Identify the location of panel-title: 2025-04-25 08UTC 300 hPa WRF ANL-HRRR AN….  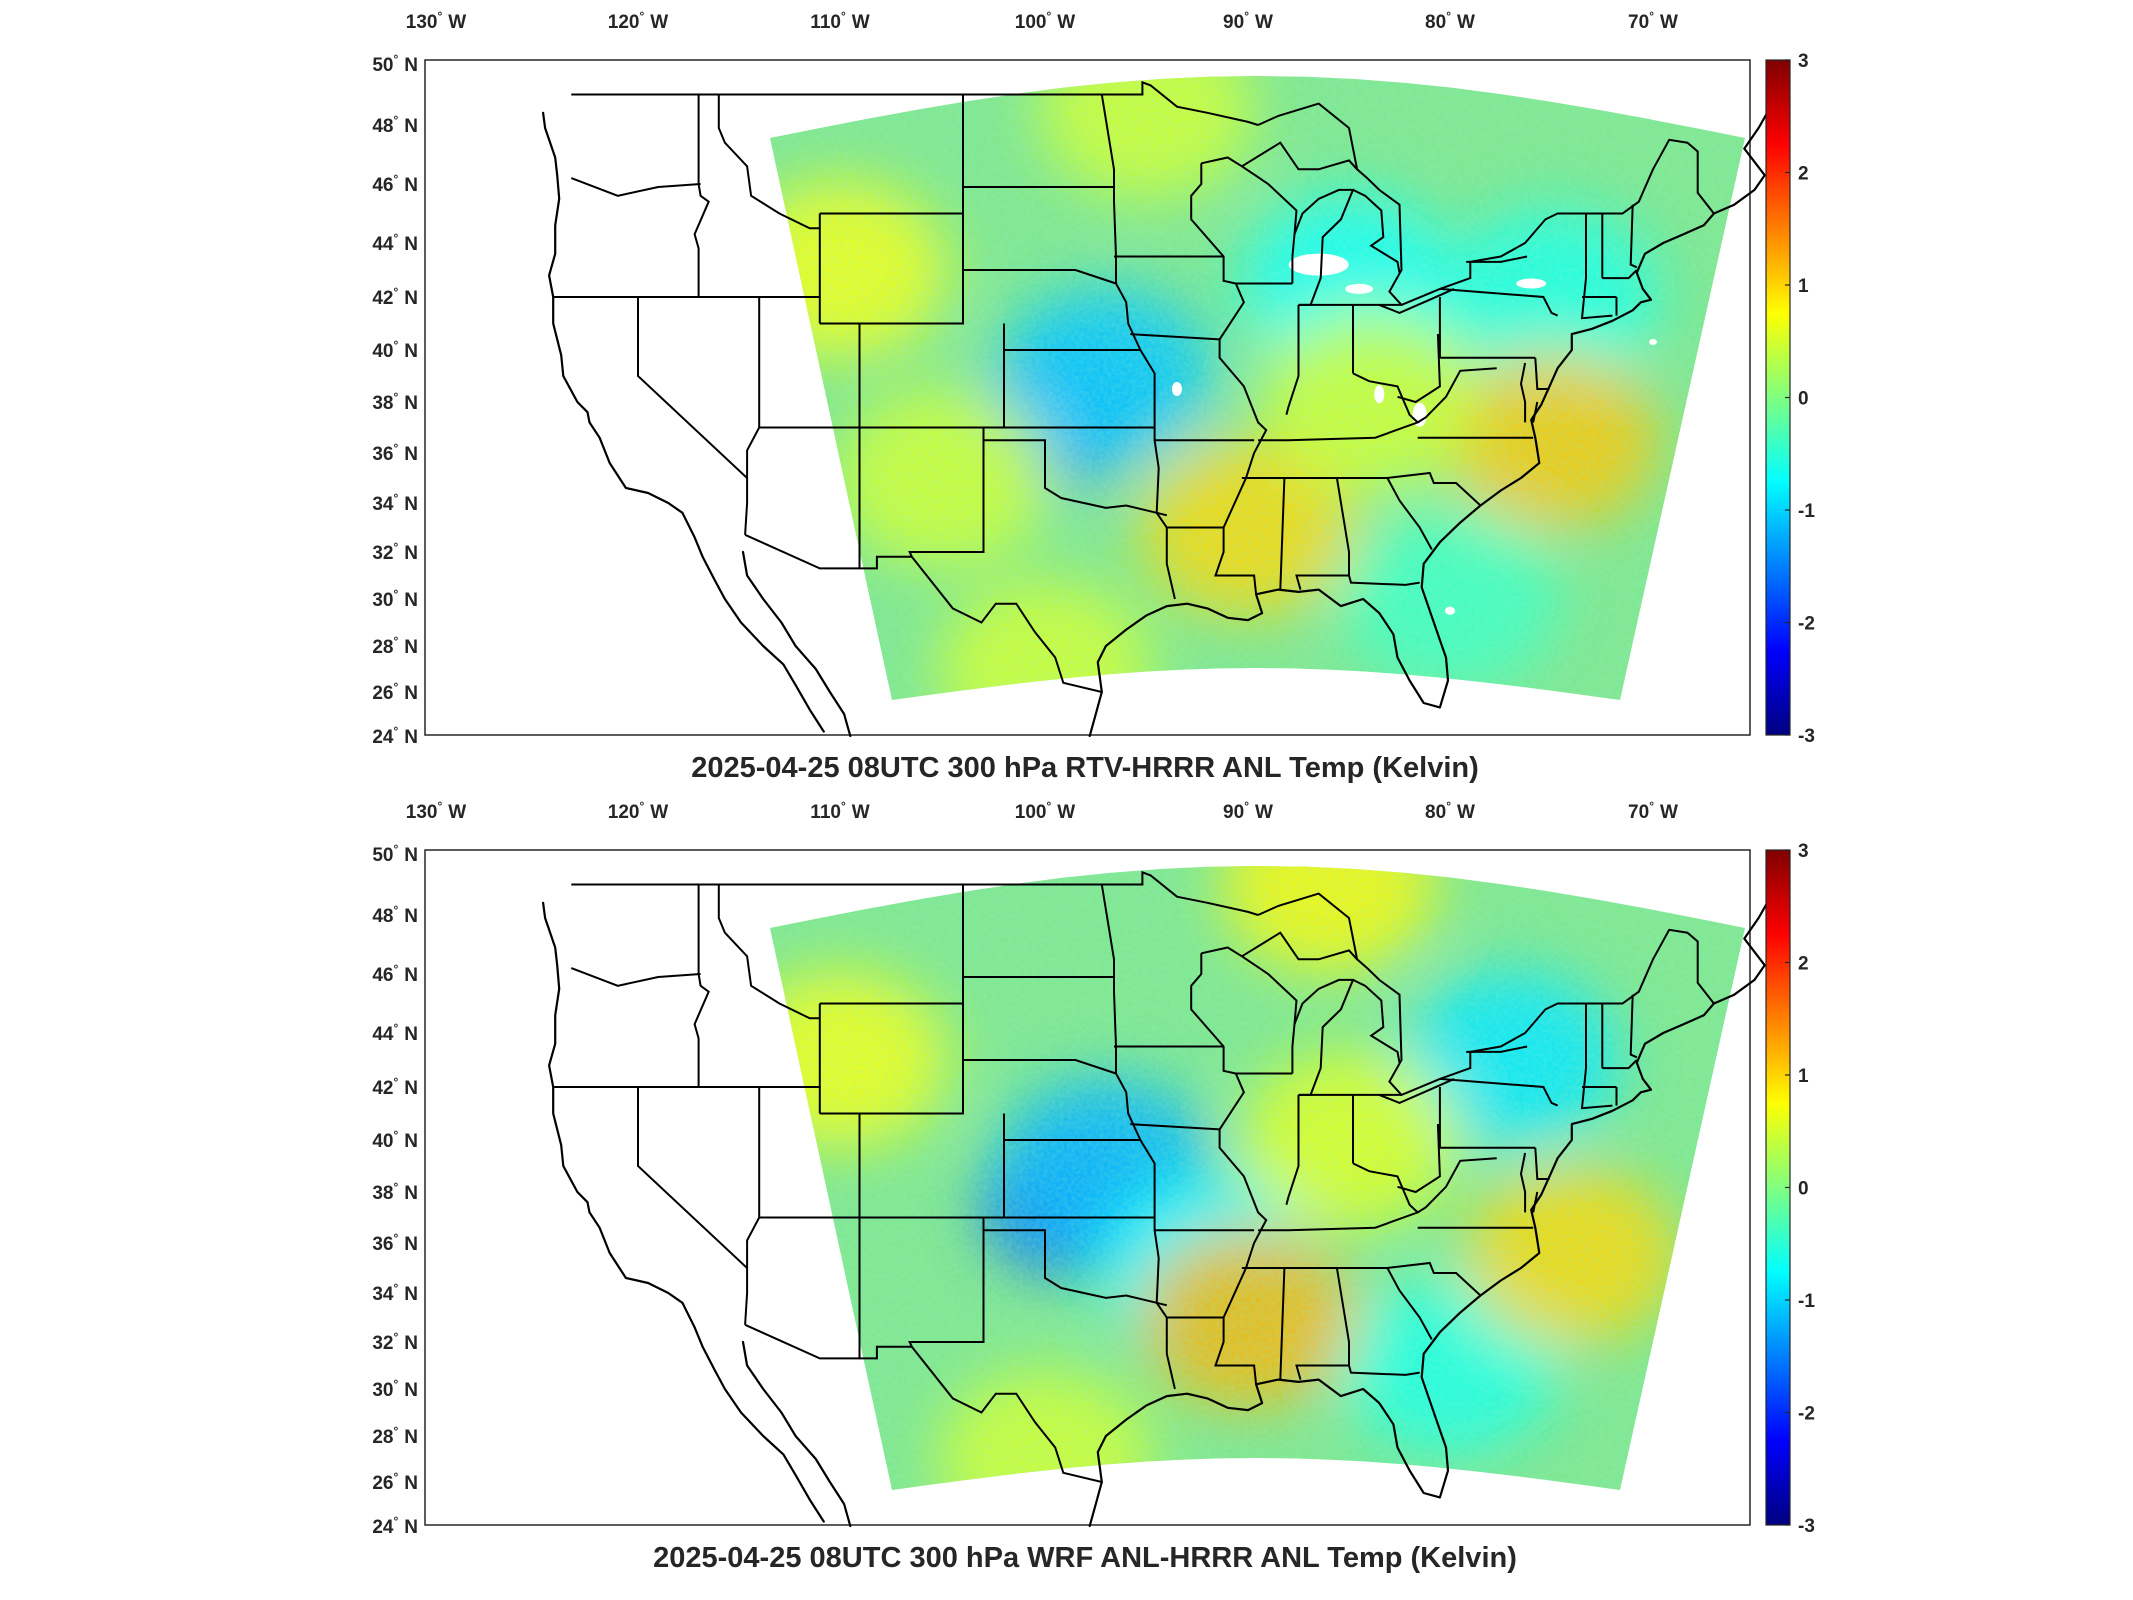
(1085, 1558).